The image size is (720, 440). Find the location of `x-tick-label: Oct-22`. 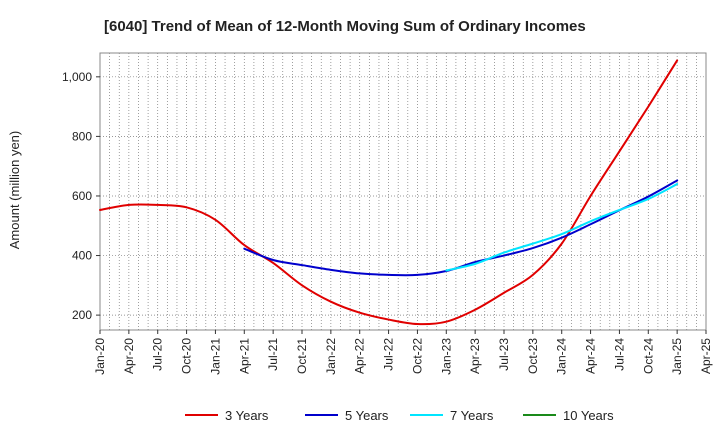

x-tick-label: Oct-22 is located at coordinates (417, 356).